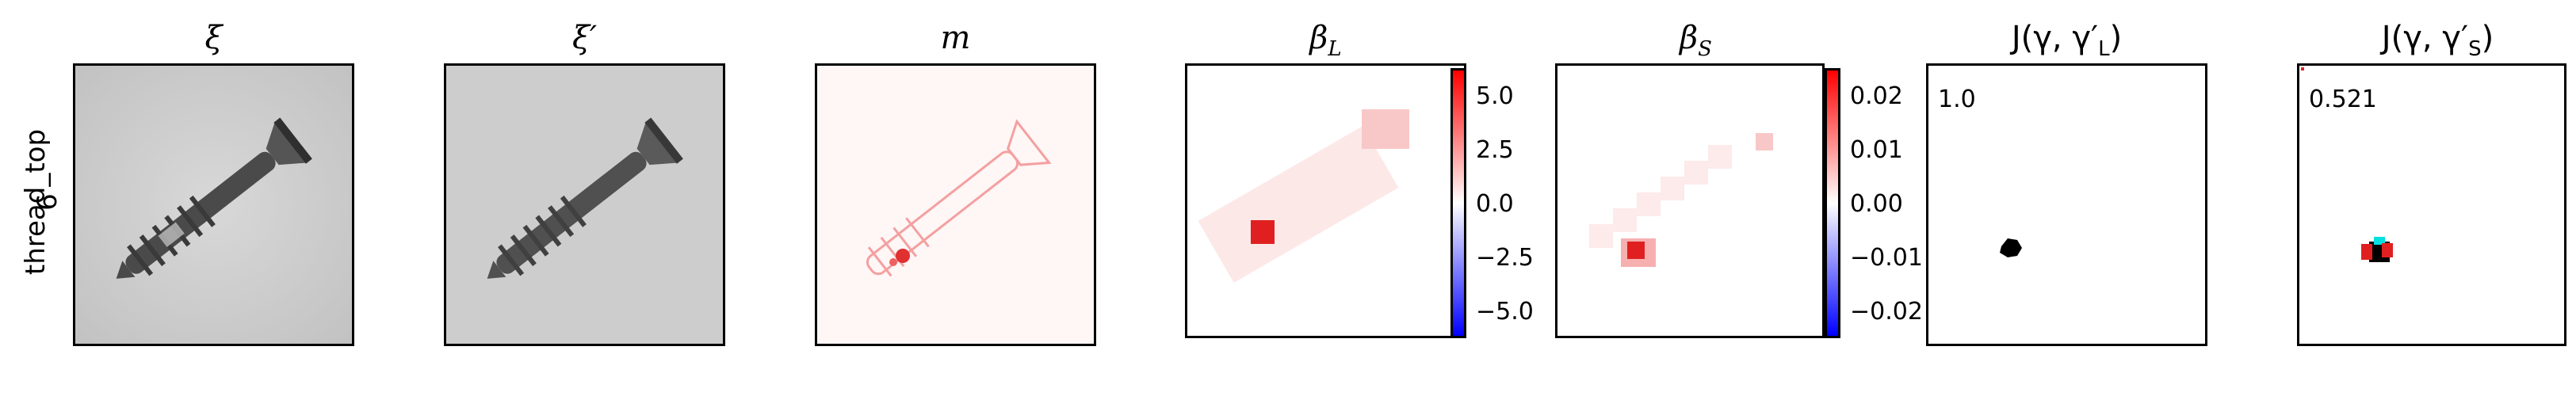  I want to click on image-original, so click(213, 204).